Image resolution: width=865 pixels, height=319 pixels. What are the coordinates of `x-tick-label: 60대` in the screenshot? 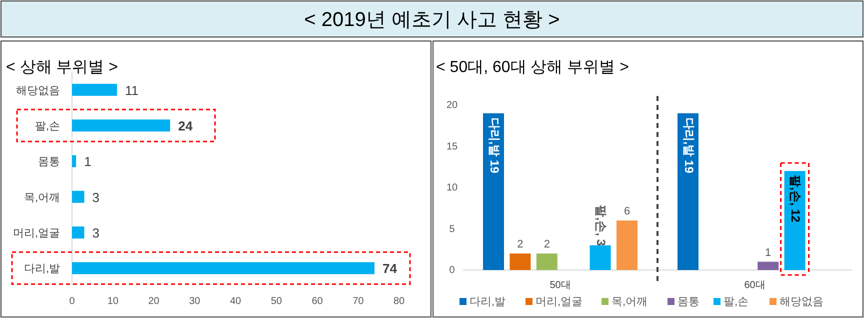 It's located at (755, 285).